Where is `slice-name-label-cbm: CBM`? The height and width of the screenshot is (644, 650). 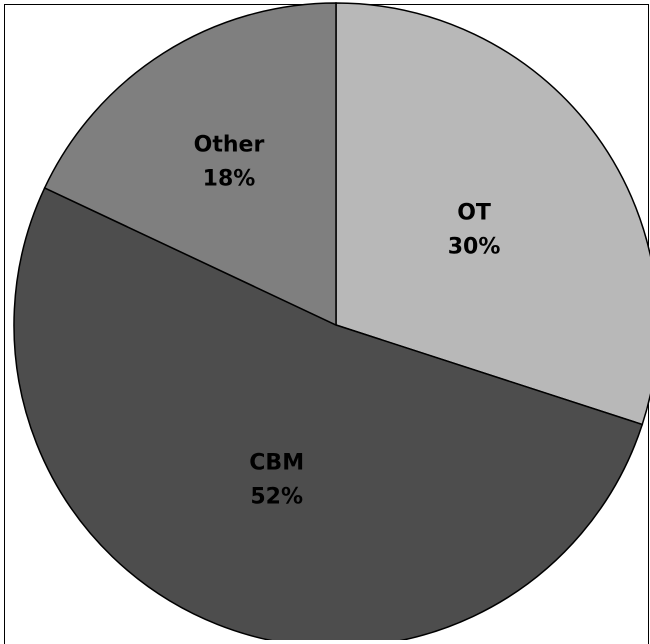 slice-name-label-cbm: CBM is located at coordinates (276, 463).